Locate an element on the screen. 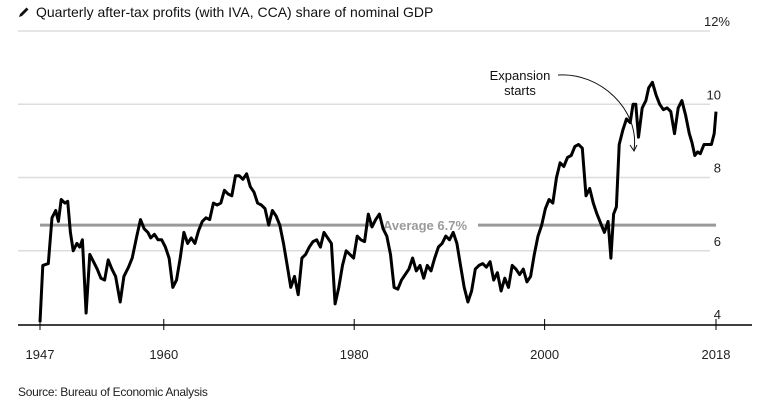 The height and width of the screenshot is (409, 776). annotation-arrow is located at coordinates (596, 112).